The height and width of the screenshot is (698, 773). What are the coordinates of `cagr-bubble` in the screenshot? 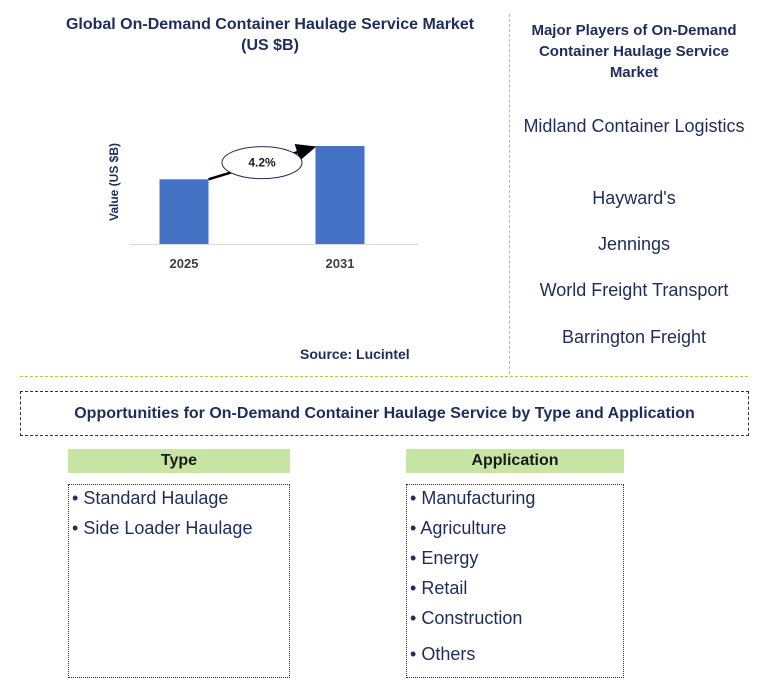 It's located at (262, 163).